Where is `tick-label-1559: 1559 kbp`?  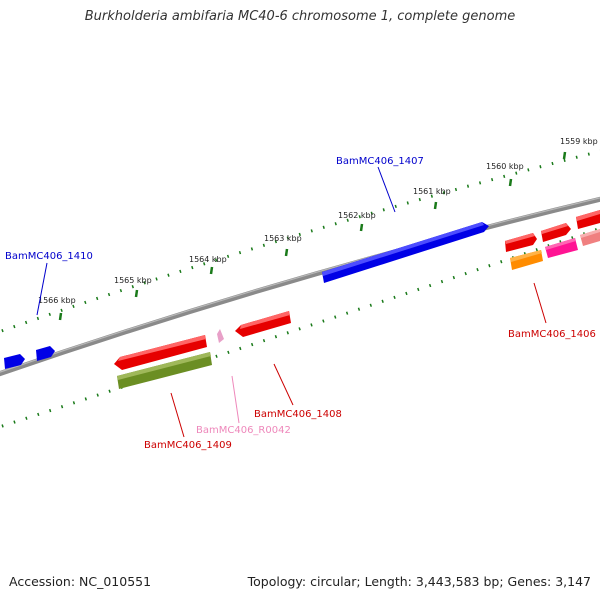 tick-label-1559: 1559 kbp is located at coordinates (579, 141).